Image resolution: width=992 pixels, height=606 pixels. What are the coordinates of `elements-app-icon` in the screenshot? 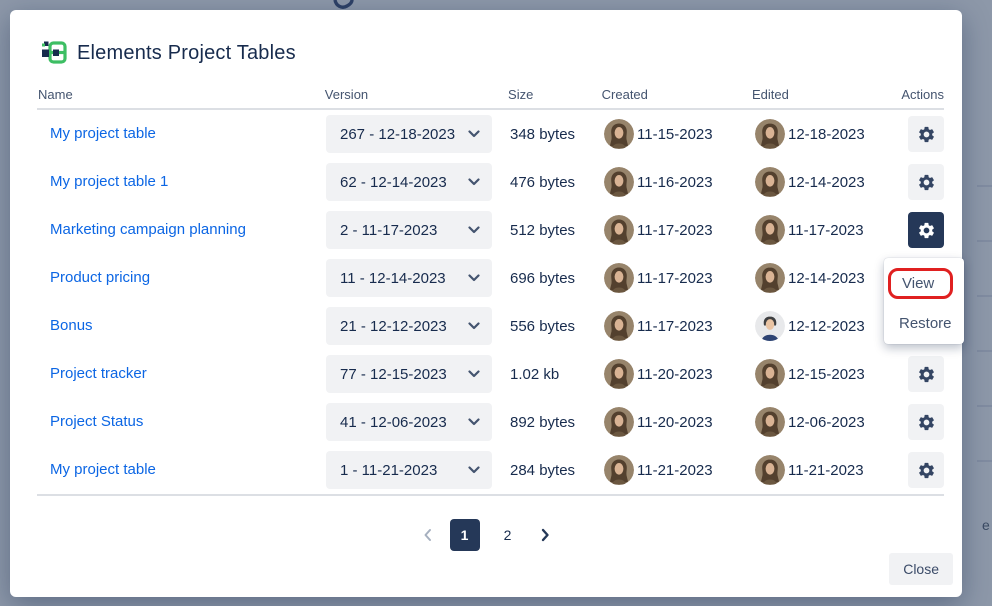 It's located at (54, 52).